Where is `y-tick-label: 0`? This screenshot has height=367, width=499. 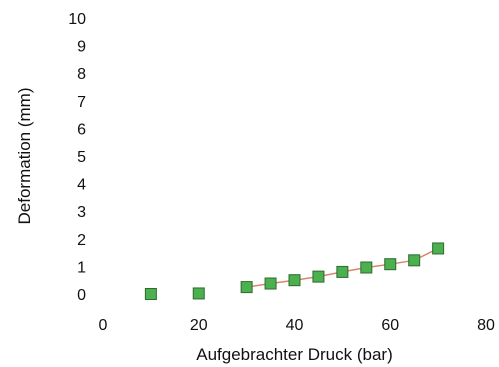
y-tick-label: 0 is located at coordinates (81, 295).